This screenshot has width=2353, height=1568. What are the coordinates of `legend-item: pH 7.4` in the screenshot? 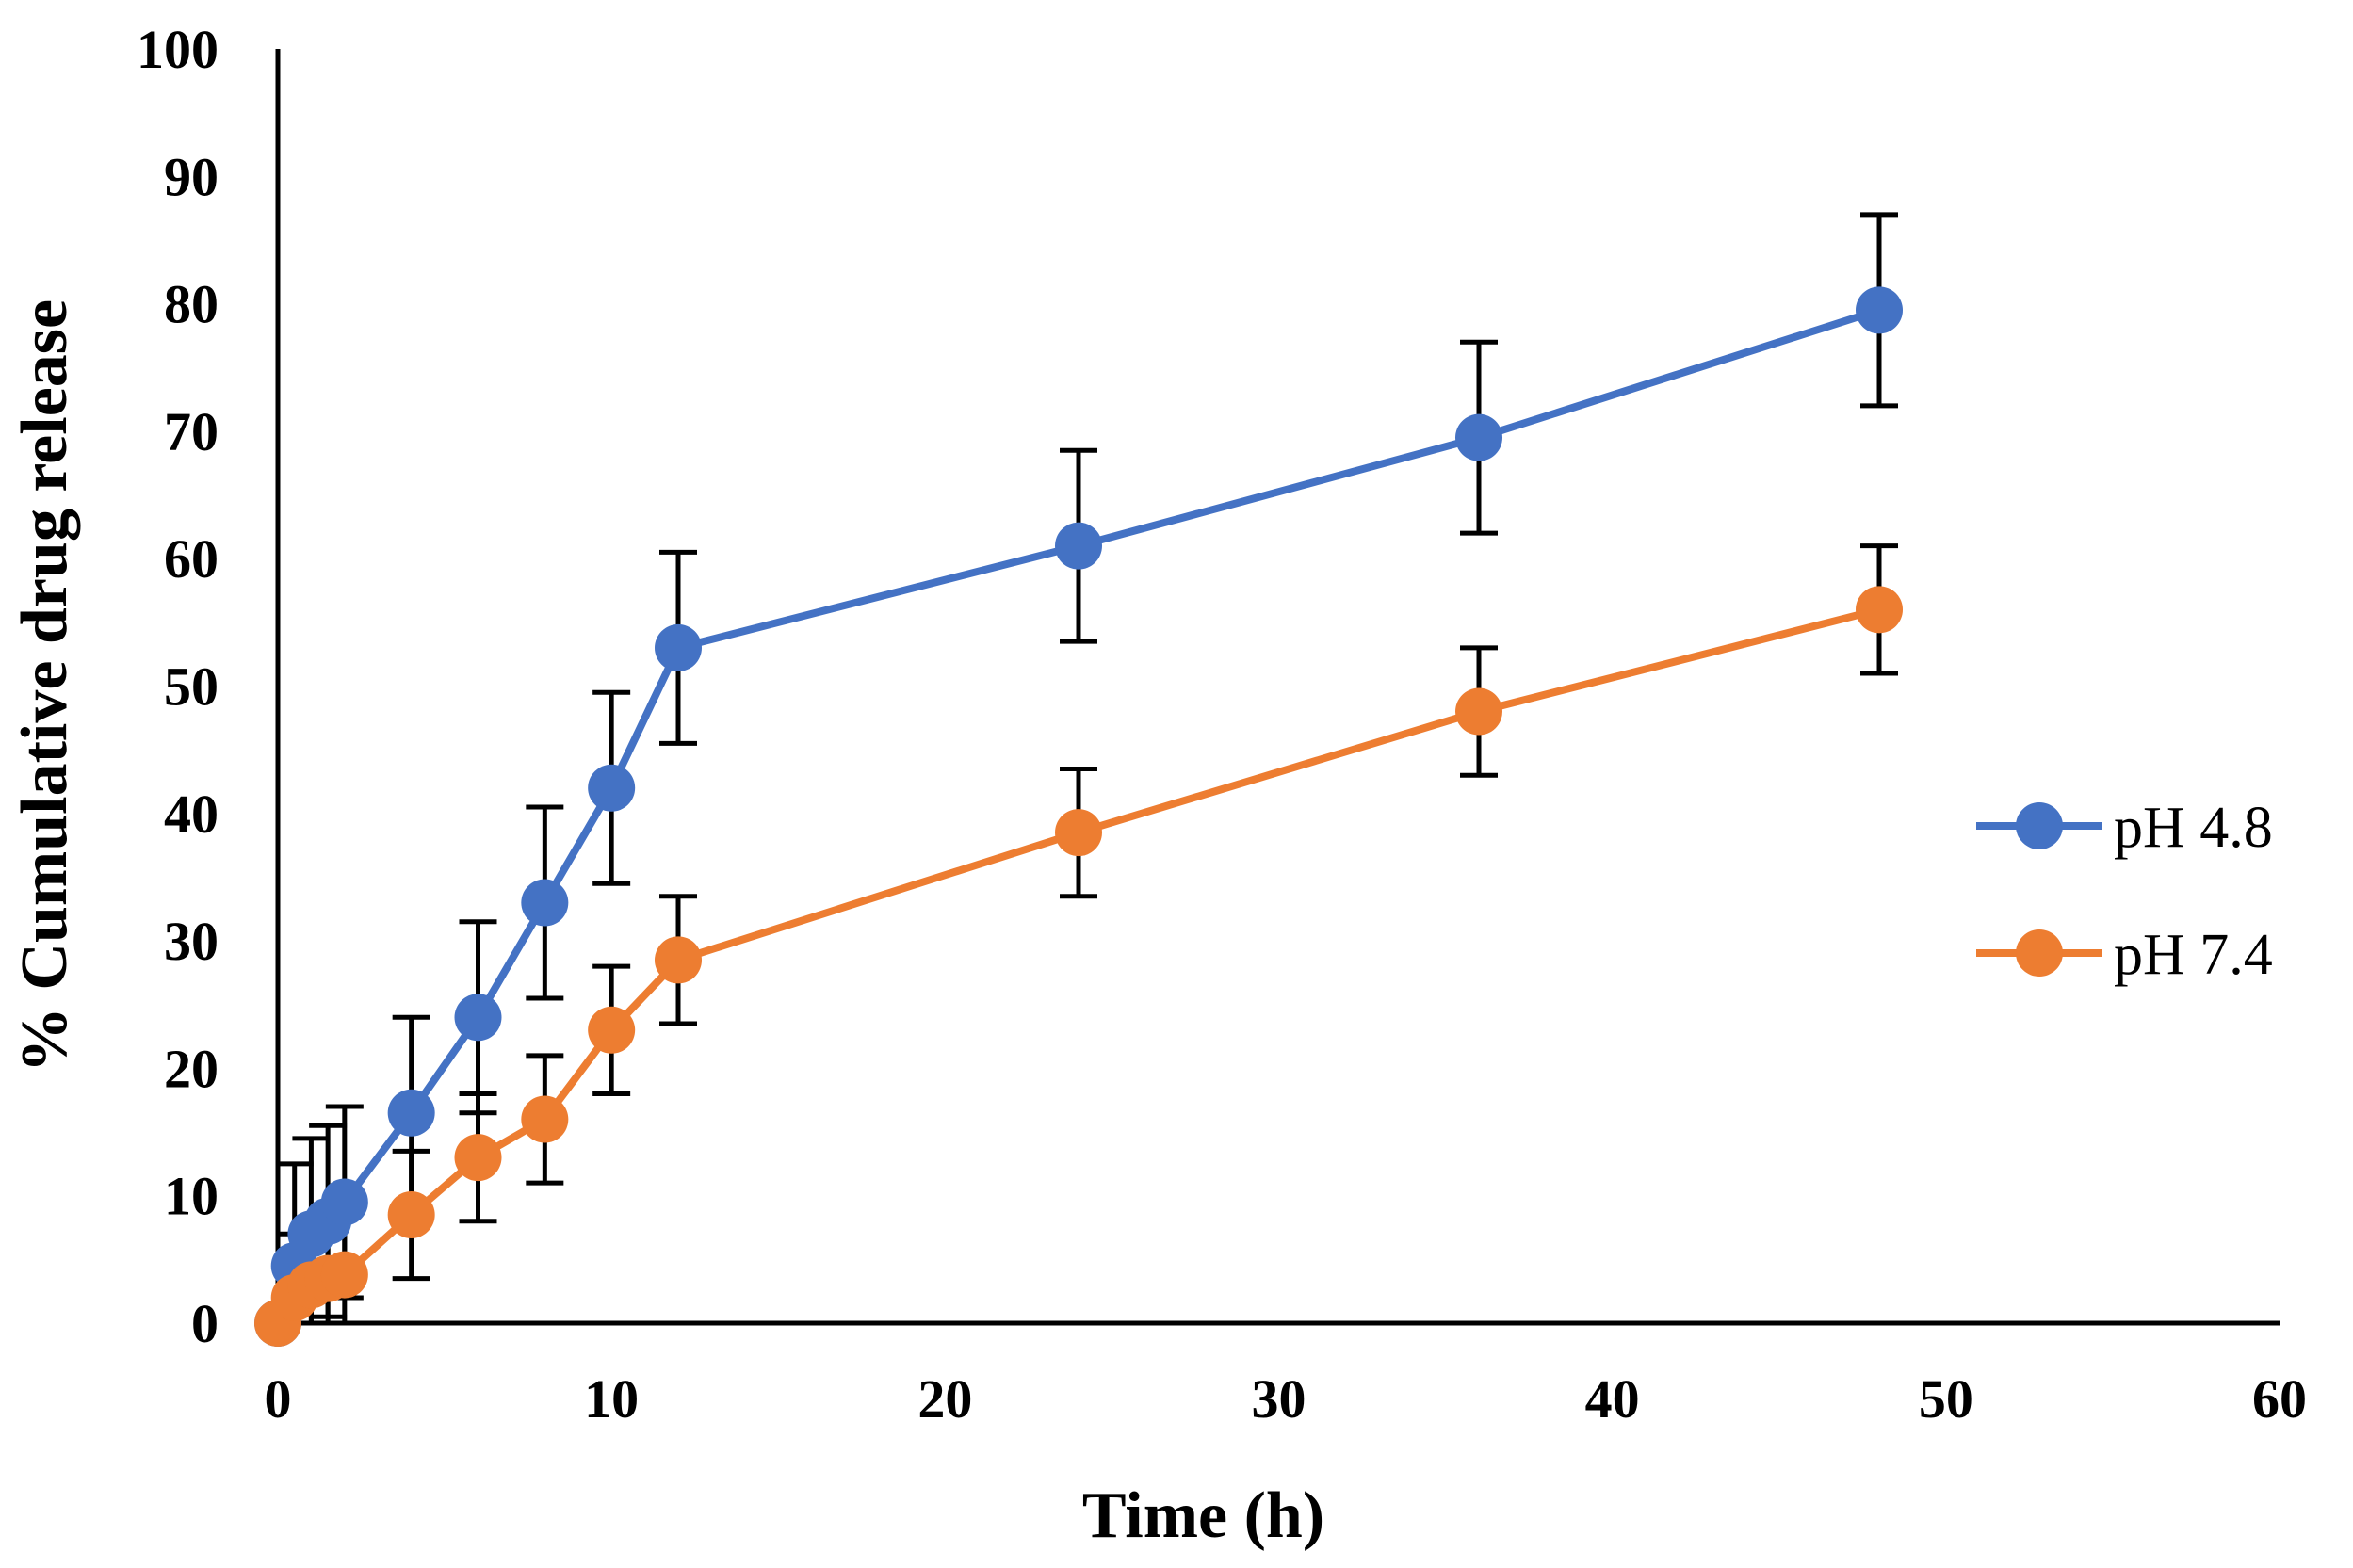 It's located at (2124, 955).